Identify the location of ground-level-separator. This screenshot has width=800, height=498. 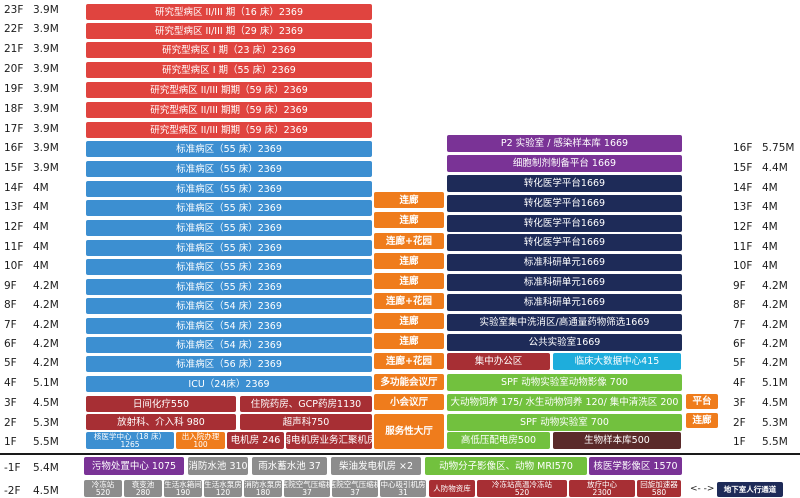
(400, 454).